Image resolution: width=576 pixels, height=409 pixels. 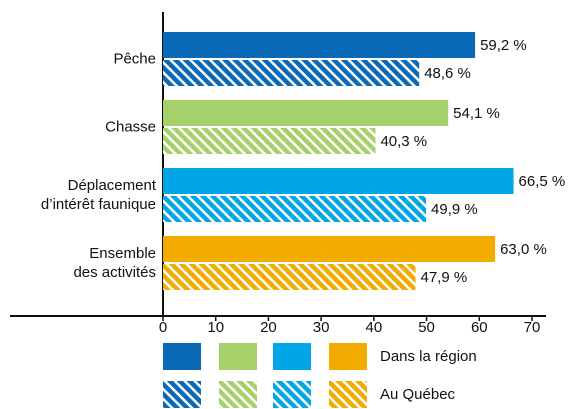 What do you see at coordinates (479, 327) in the screenshot?
I see `x-tick-label: 60` at bounding box center [479, 327].